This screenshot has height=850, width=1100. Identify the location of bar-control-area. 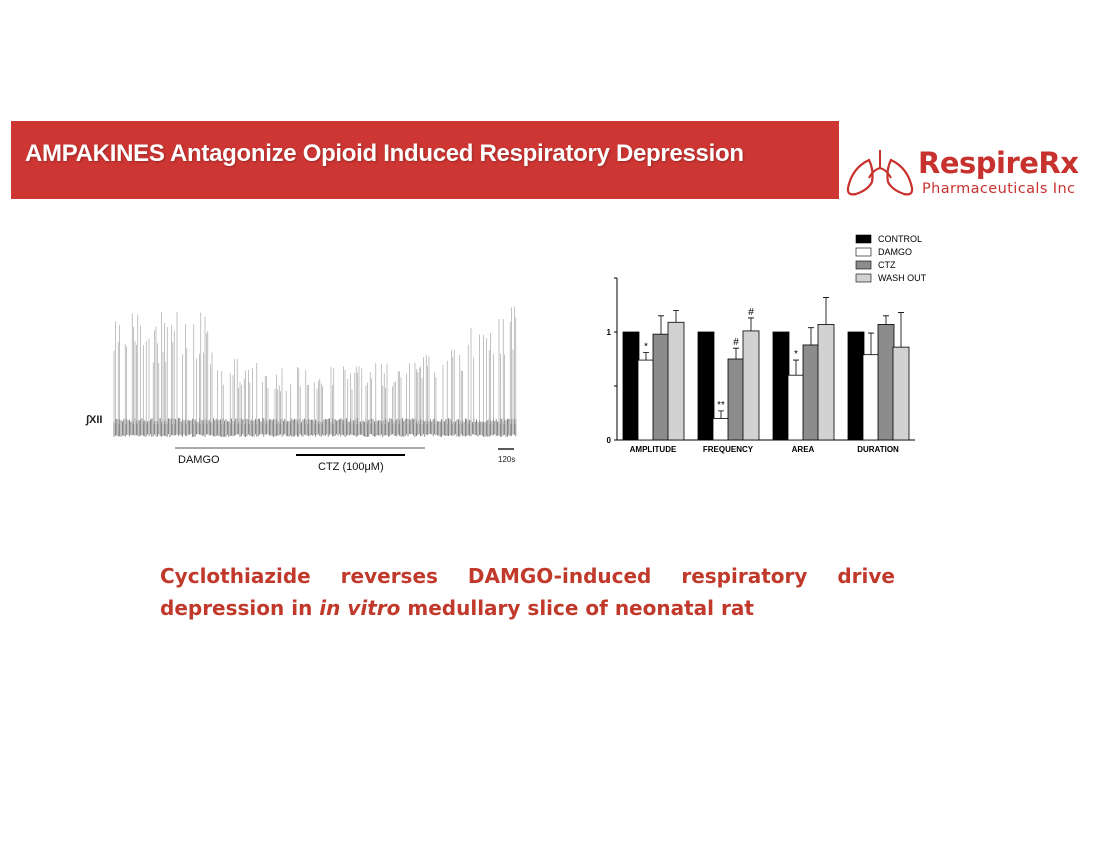
(781, 386).